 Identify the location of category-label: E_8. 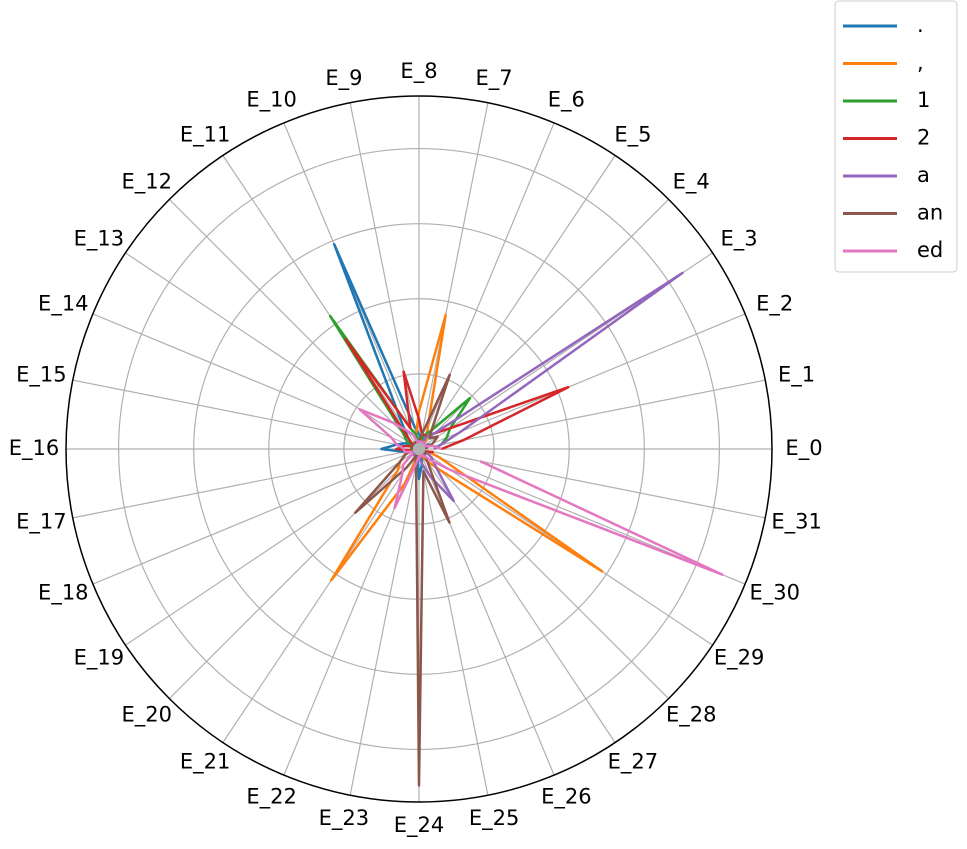
(418, 71).